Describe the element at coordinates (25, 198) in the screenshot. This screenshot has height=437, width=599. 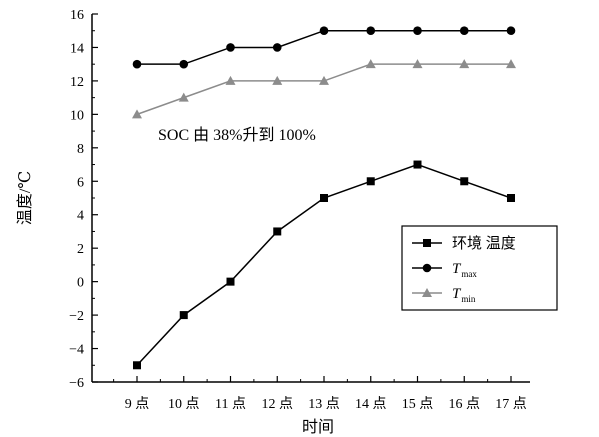
I see `y-axis-title: 温度/℃` at that location.